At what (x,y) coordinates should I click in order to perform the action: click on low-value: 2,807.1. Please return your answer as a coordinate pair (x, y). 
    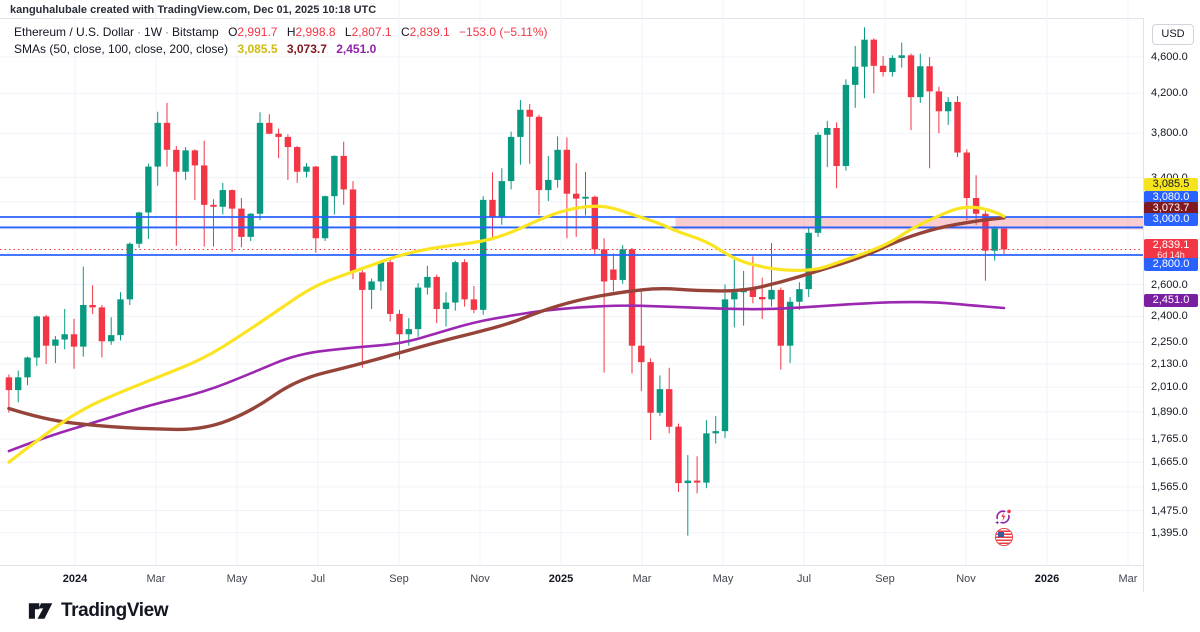
    Looking at the image, I should click on (371, 32).